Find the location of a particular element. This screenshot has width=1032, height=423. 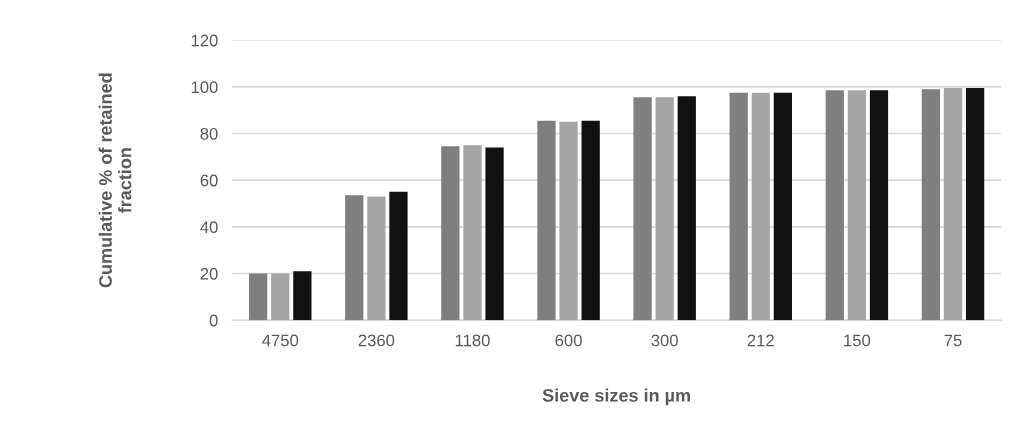

x-tick-label: 212 is located at coordinates (760, 340).